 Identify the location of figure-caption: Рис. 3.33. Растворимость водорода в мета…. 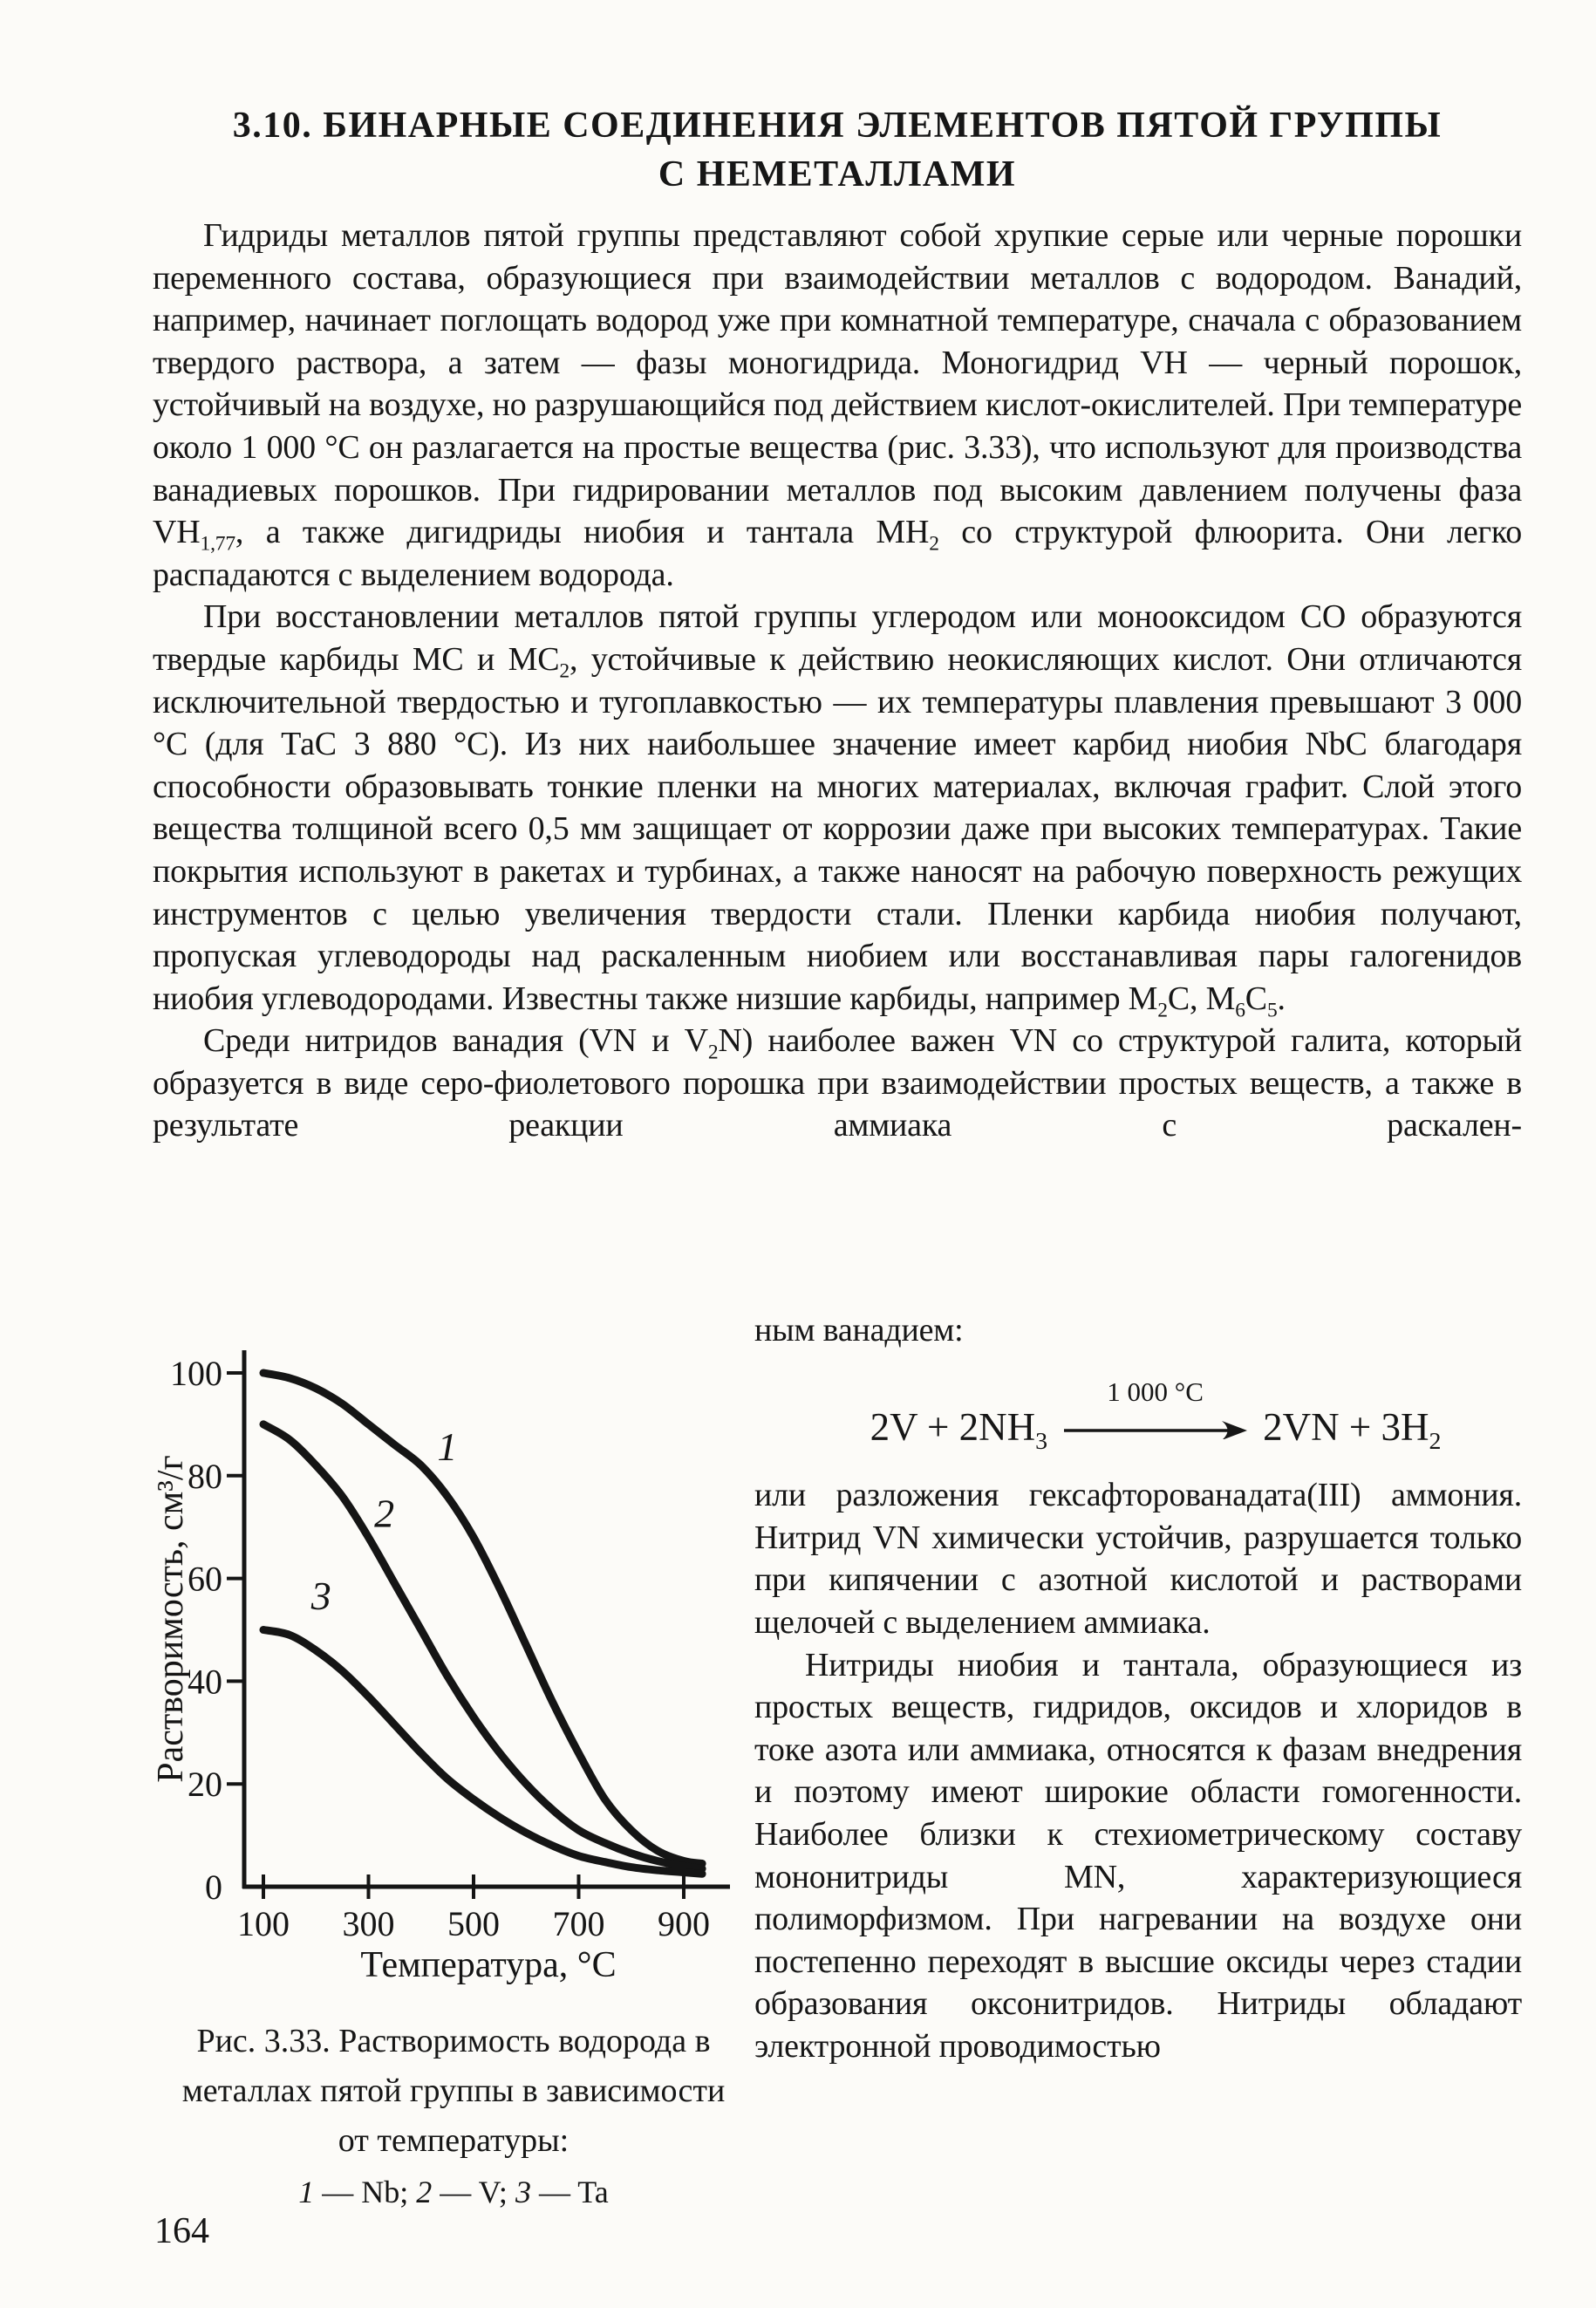
(454, 2091).